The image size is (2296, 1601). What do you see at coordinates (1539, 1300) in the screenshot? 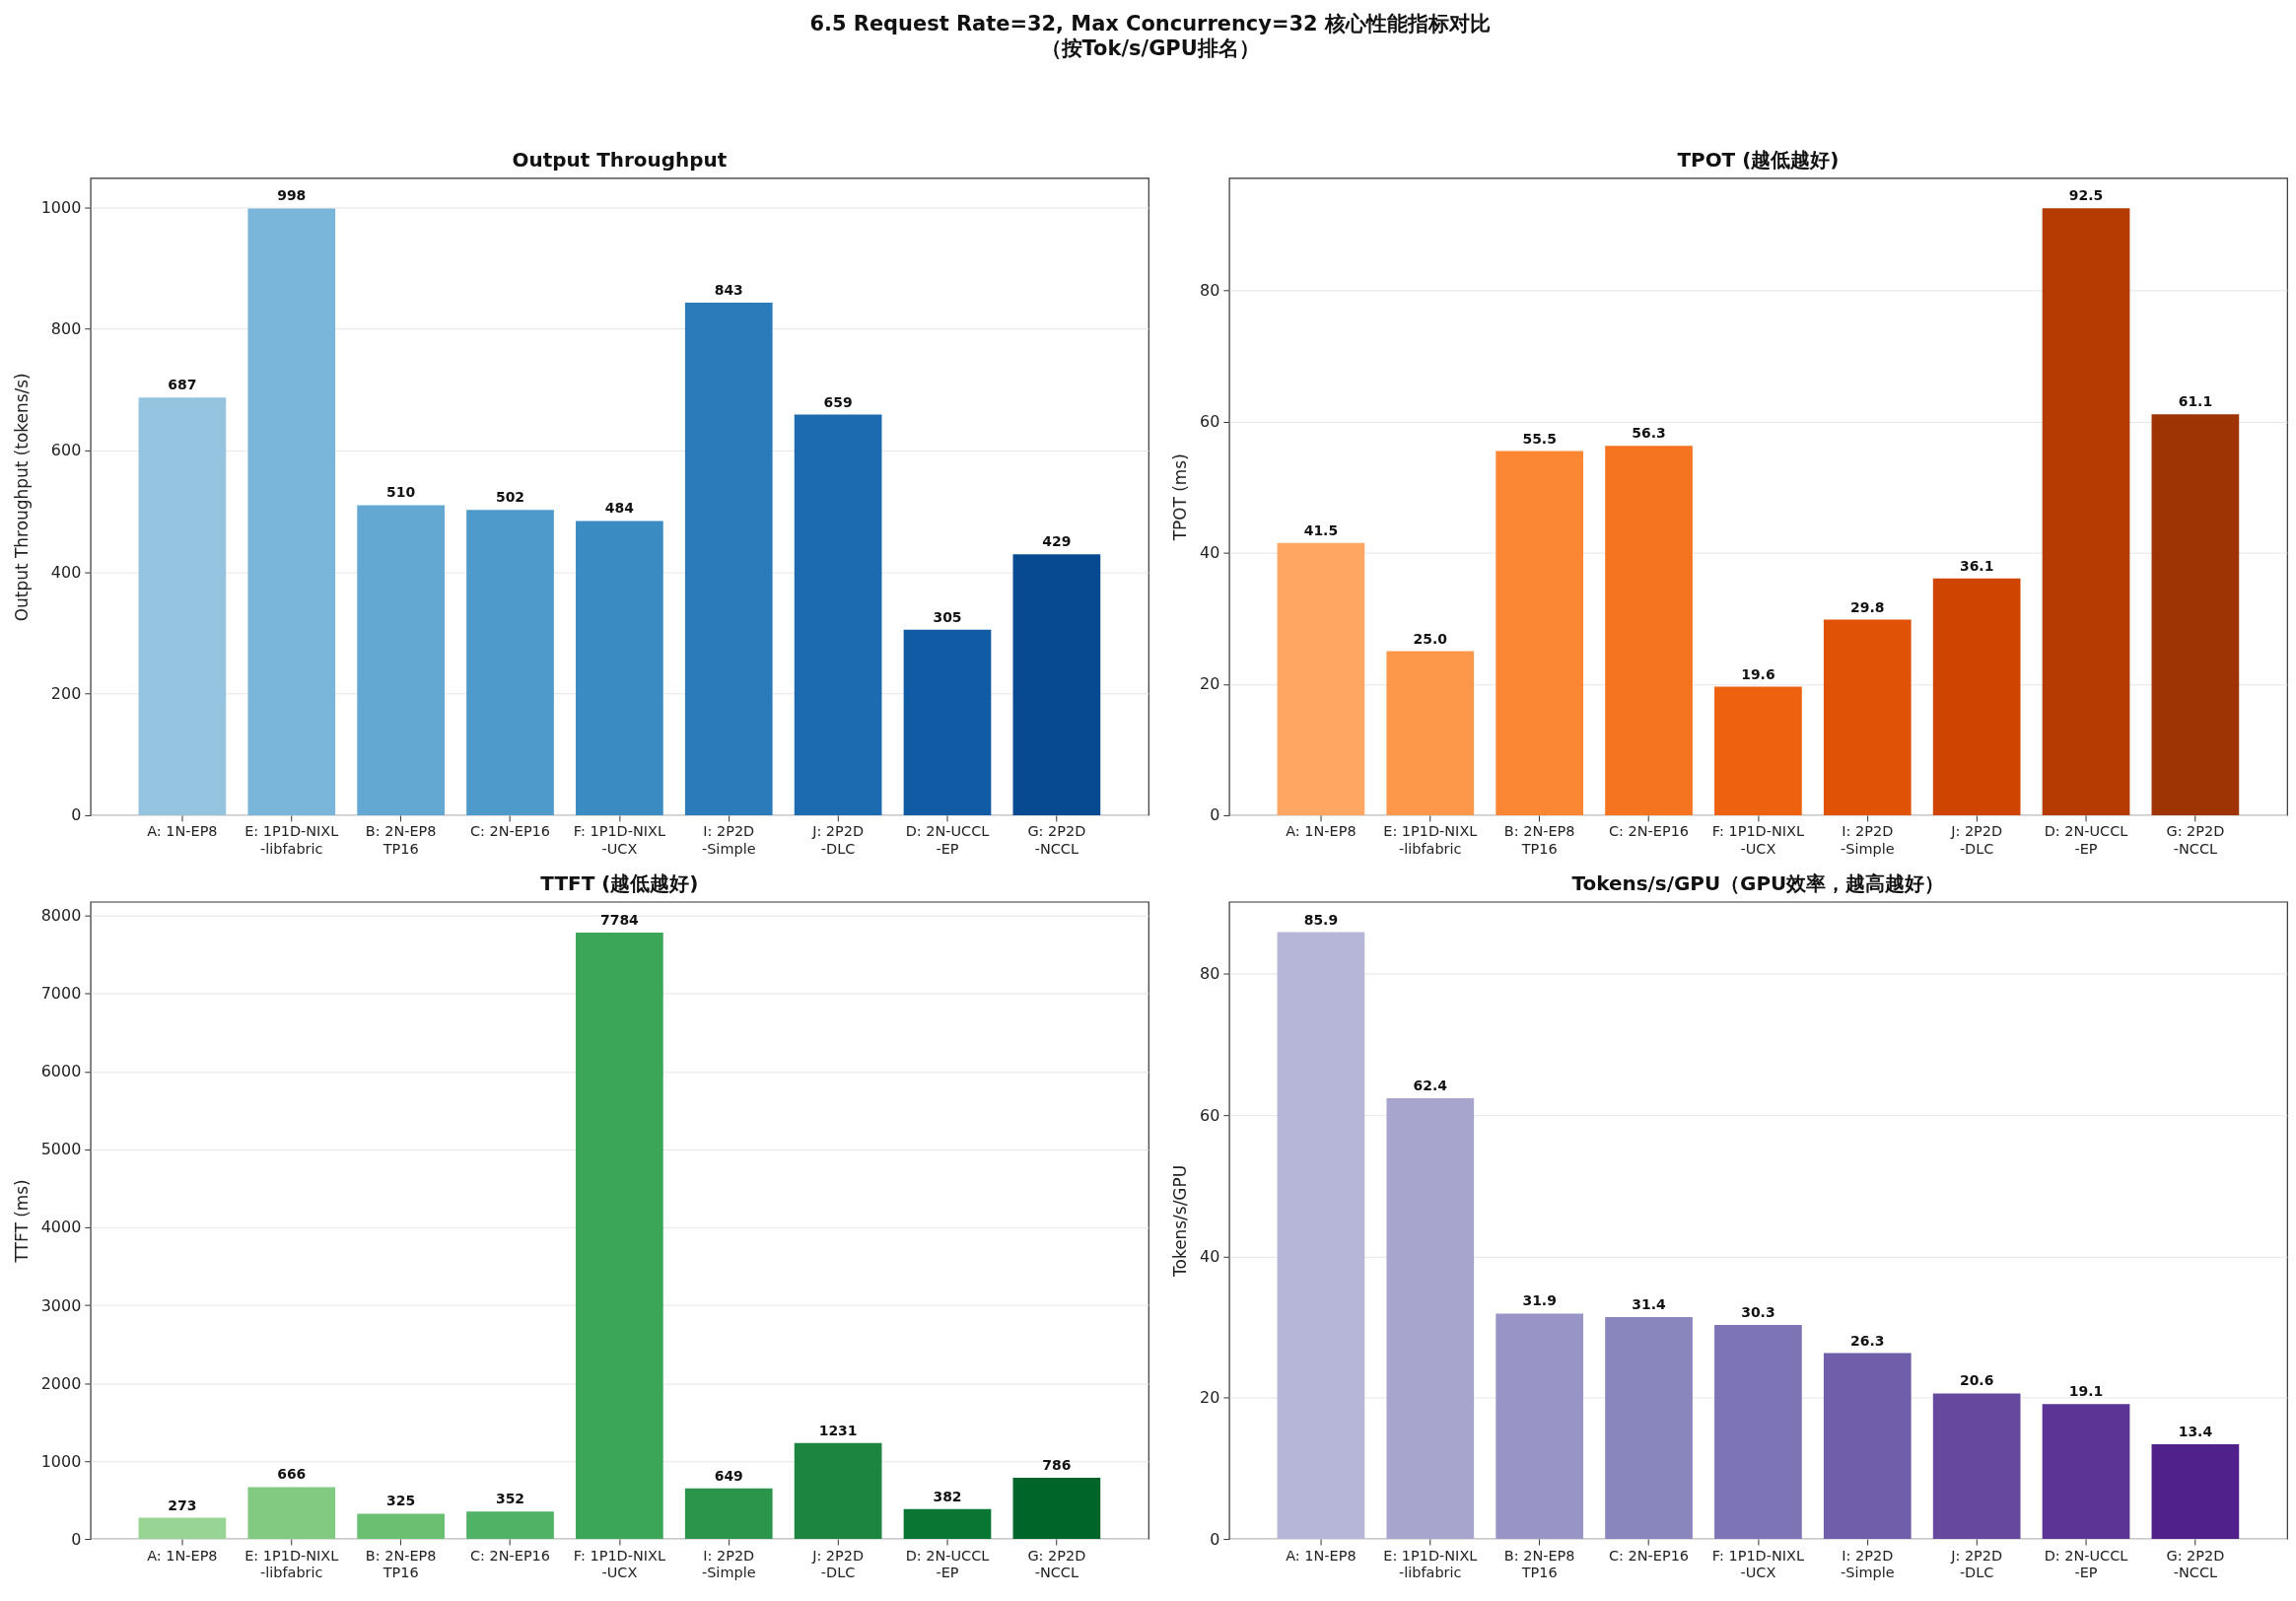
I see `data-label: 31.9` at bounding box center [1539, 1300].